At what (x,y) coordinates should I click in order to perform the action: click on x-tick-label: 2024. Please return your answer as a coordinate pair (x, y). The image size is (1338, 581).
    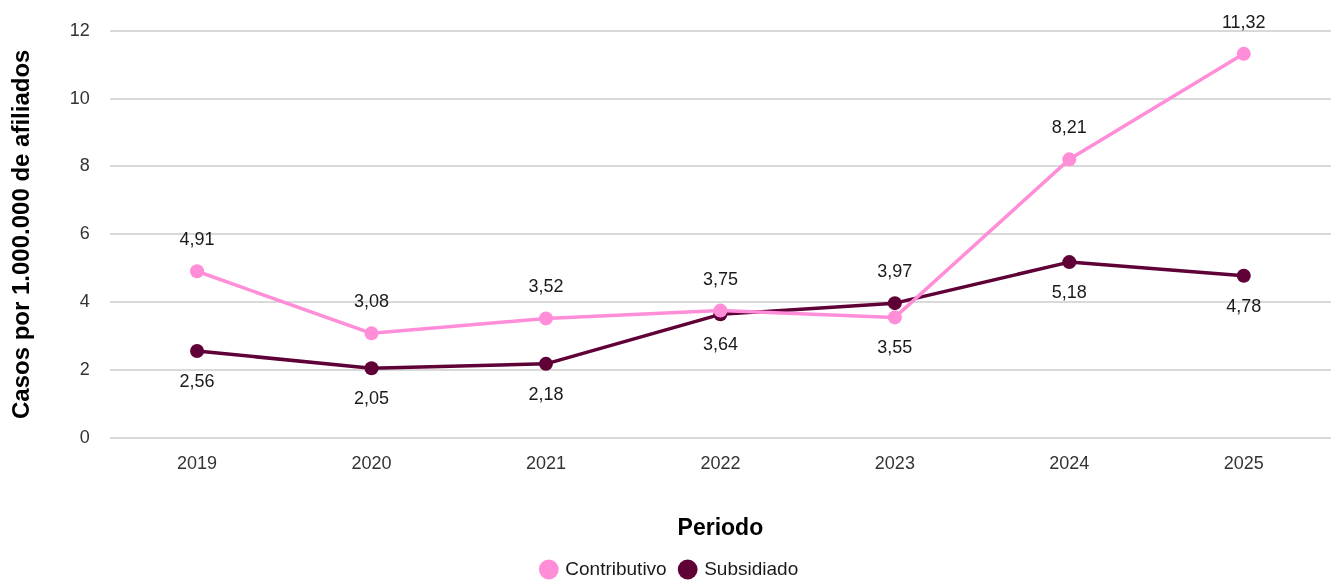
    Looking at the image, I should click on (1069, 462).